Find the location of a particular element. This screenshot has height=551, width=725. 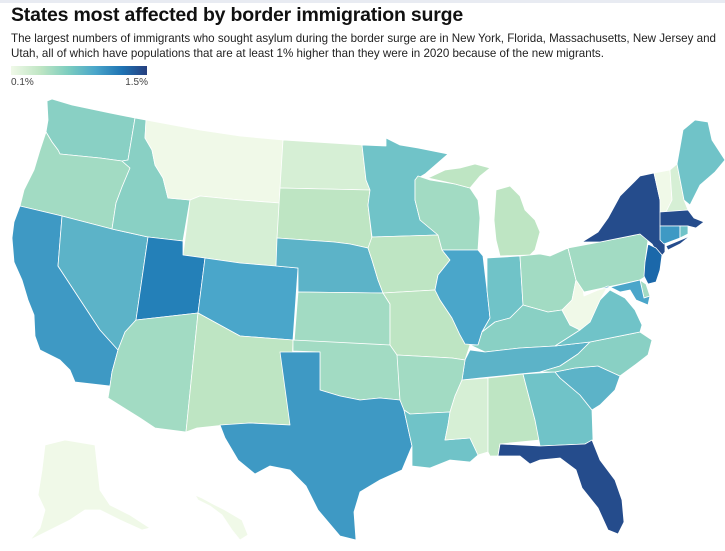

state-illinois is located at coordinates (462, 297).